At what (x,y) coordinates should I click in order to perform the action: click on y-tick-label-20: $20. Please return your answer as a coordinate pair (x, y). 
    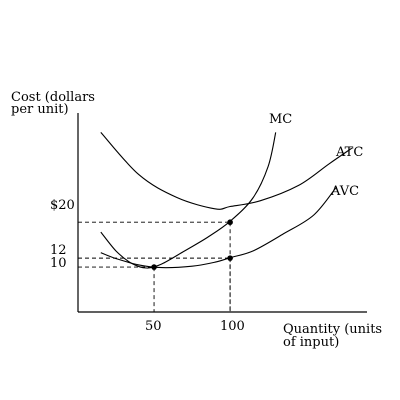
    Looking at the image, I should click on (62, 205).